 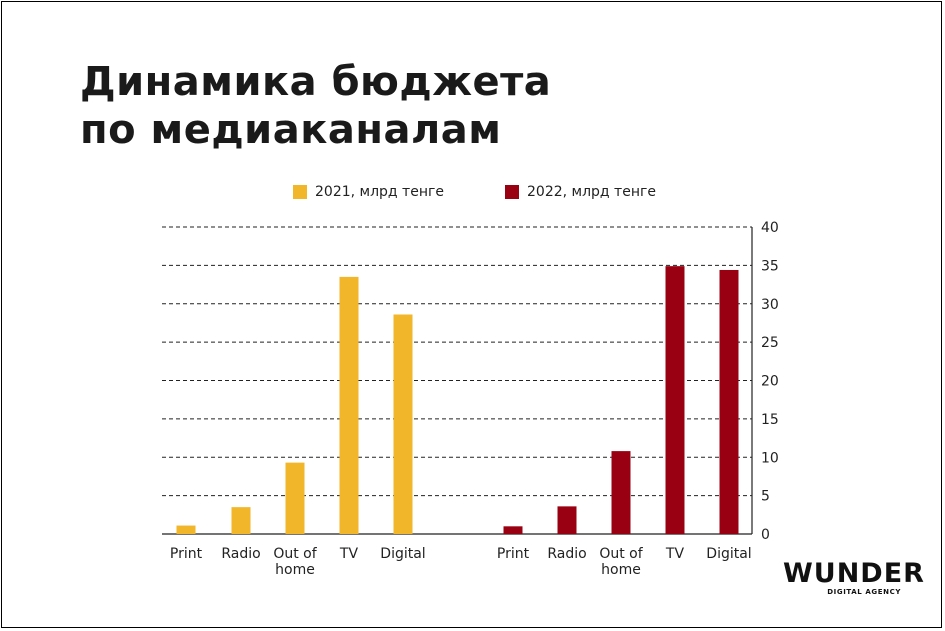 I want to click on bar-2022-digital, so click(x=729, y=401).